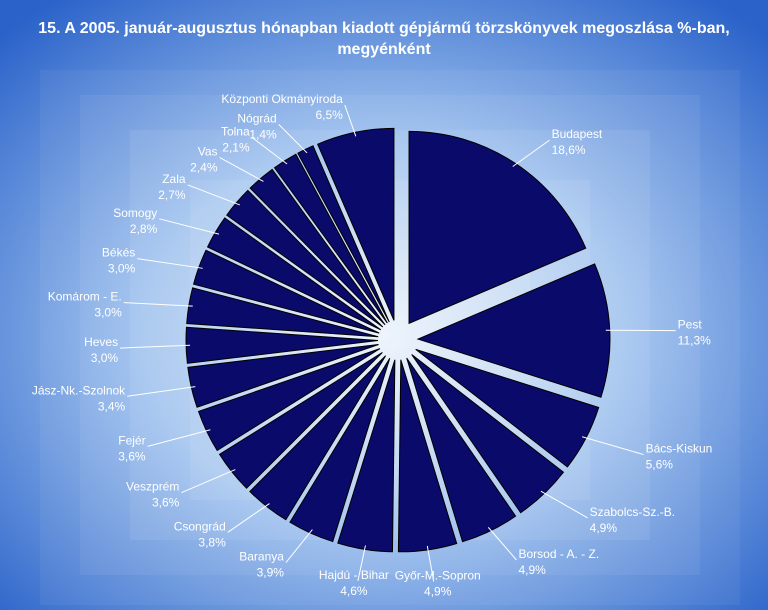  Describe the element at coordinates (200, 526) in the screenshot. I see `slice-label: Csongrád` at that location.